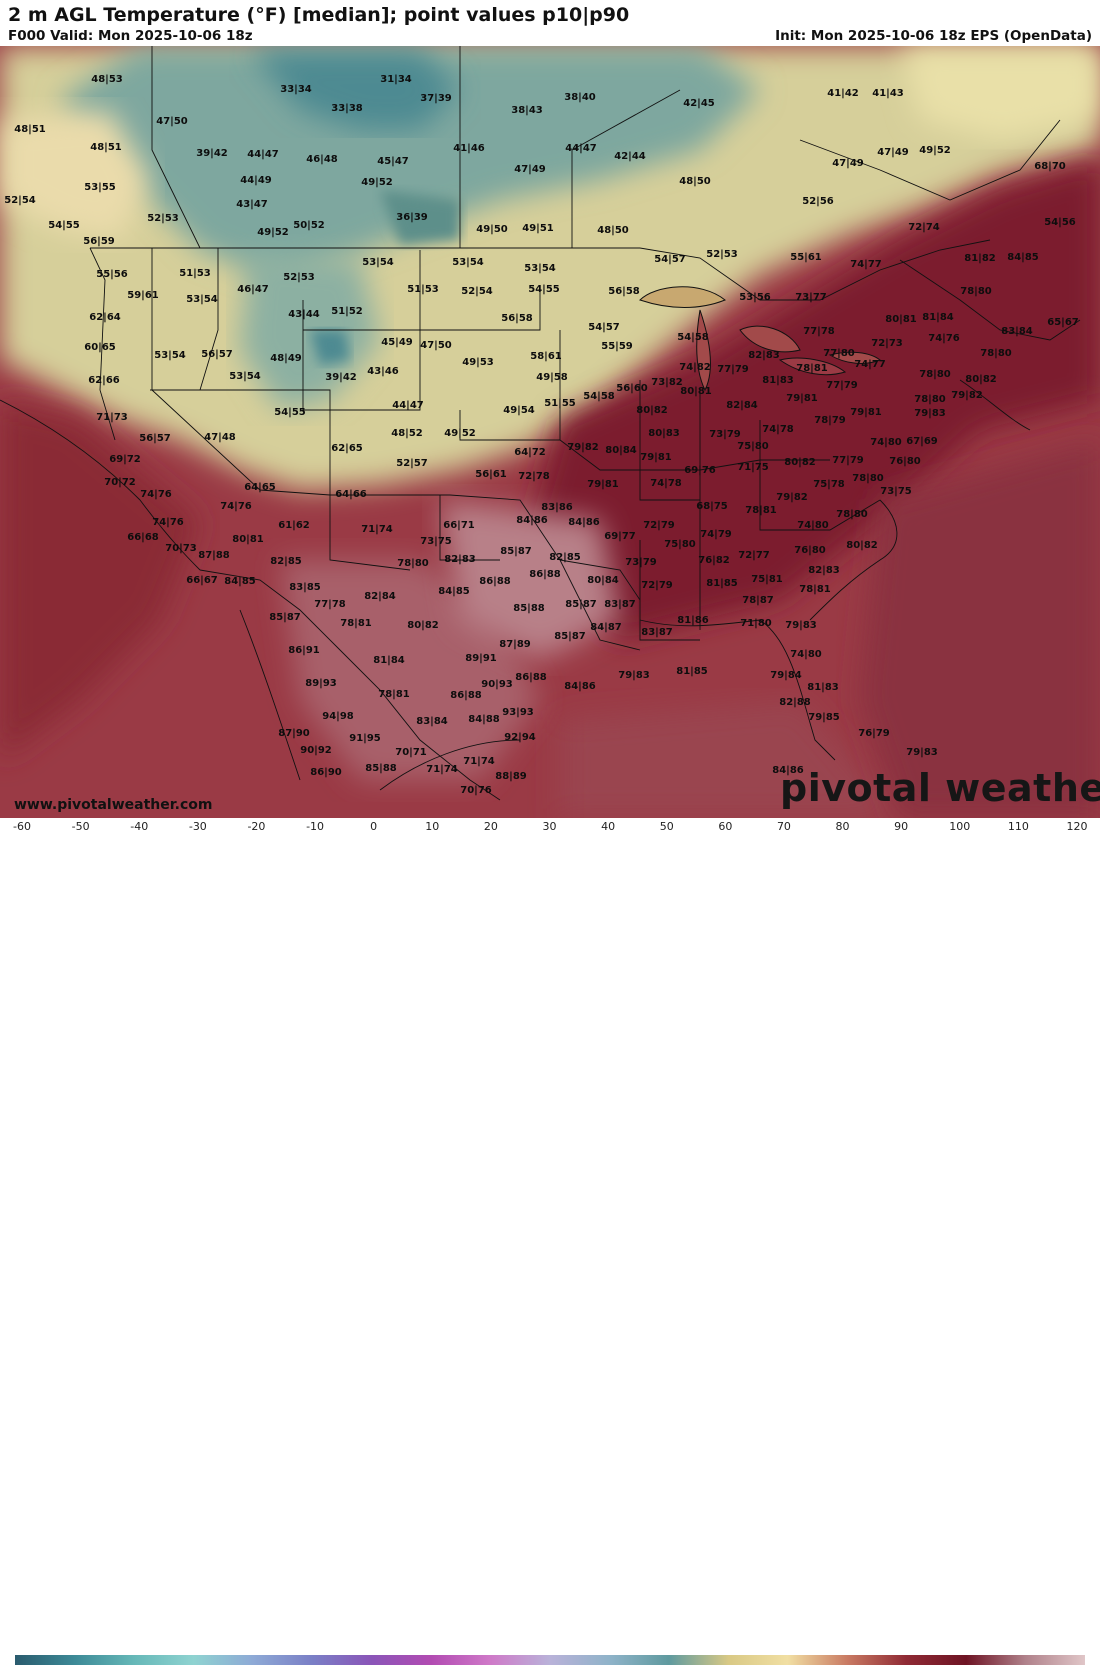 This screenshot has height=1665, width=1100. I want to click on point-value-label: 88|89, so click(511, 776).